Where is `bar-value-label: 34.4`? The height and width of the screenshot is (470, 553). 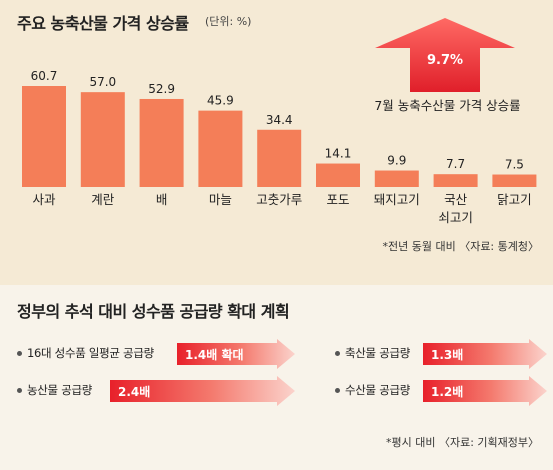 bar-value-label: 34.4 is located at coordinates (279, 120).